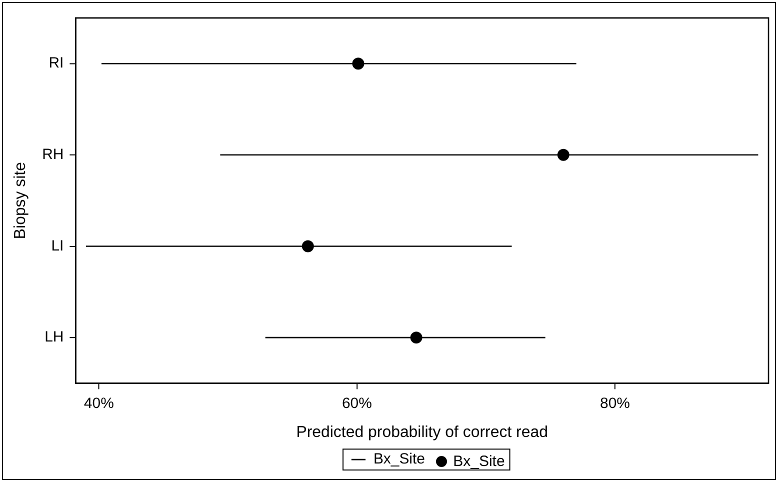  I want to click on y-tick-label: RI, so click(56, 63).